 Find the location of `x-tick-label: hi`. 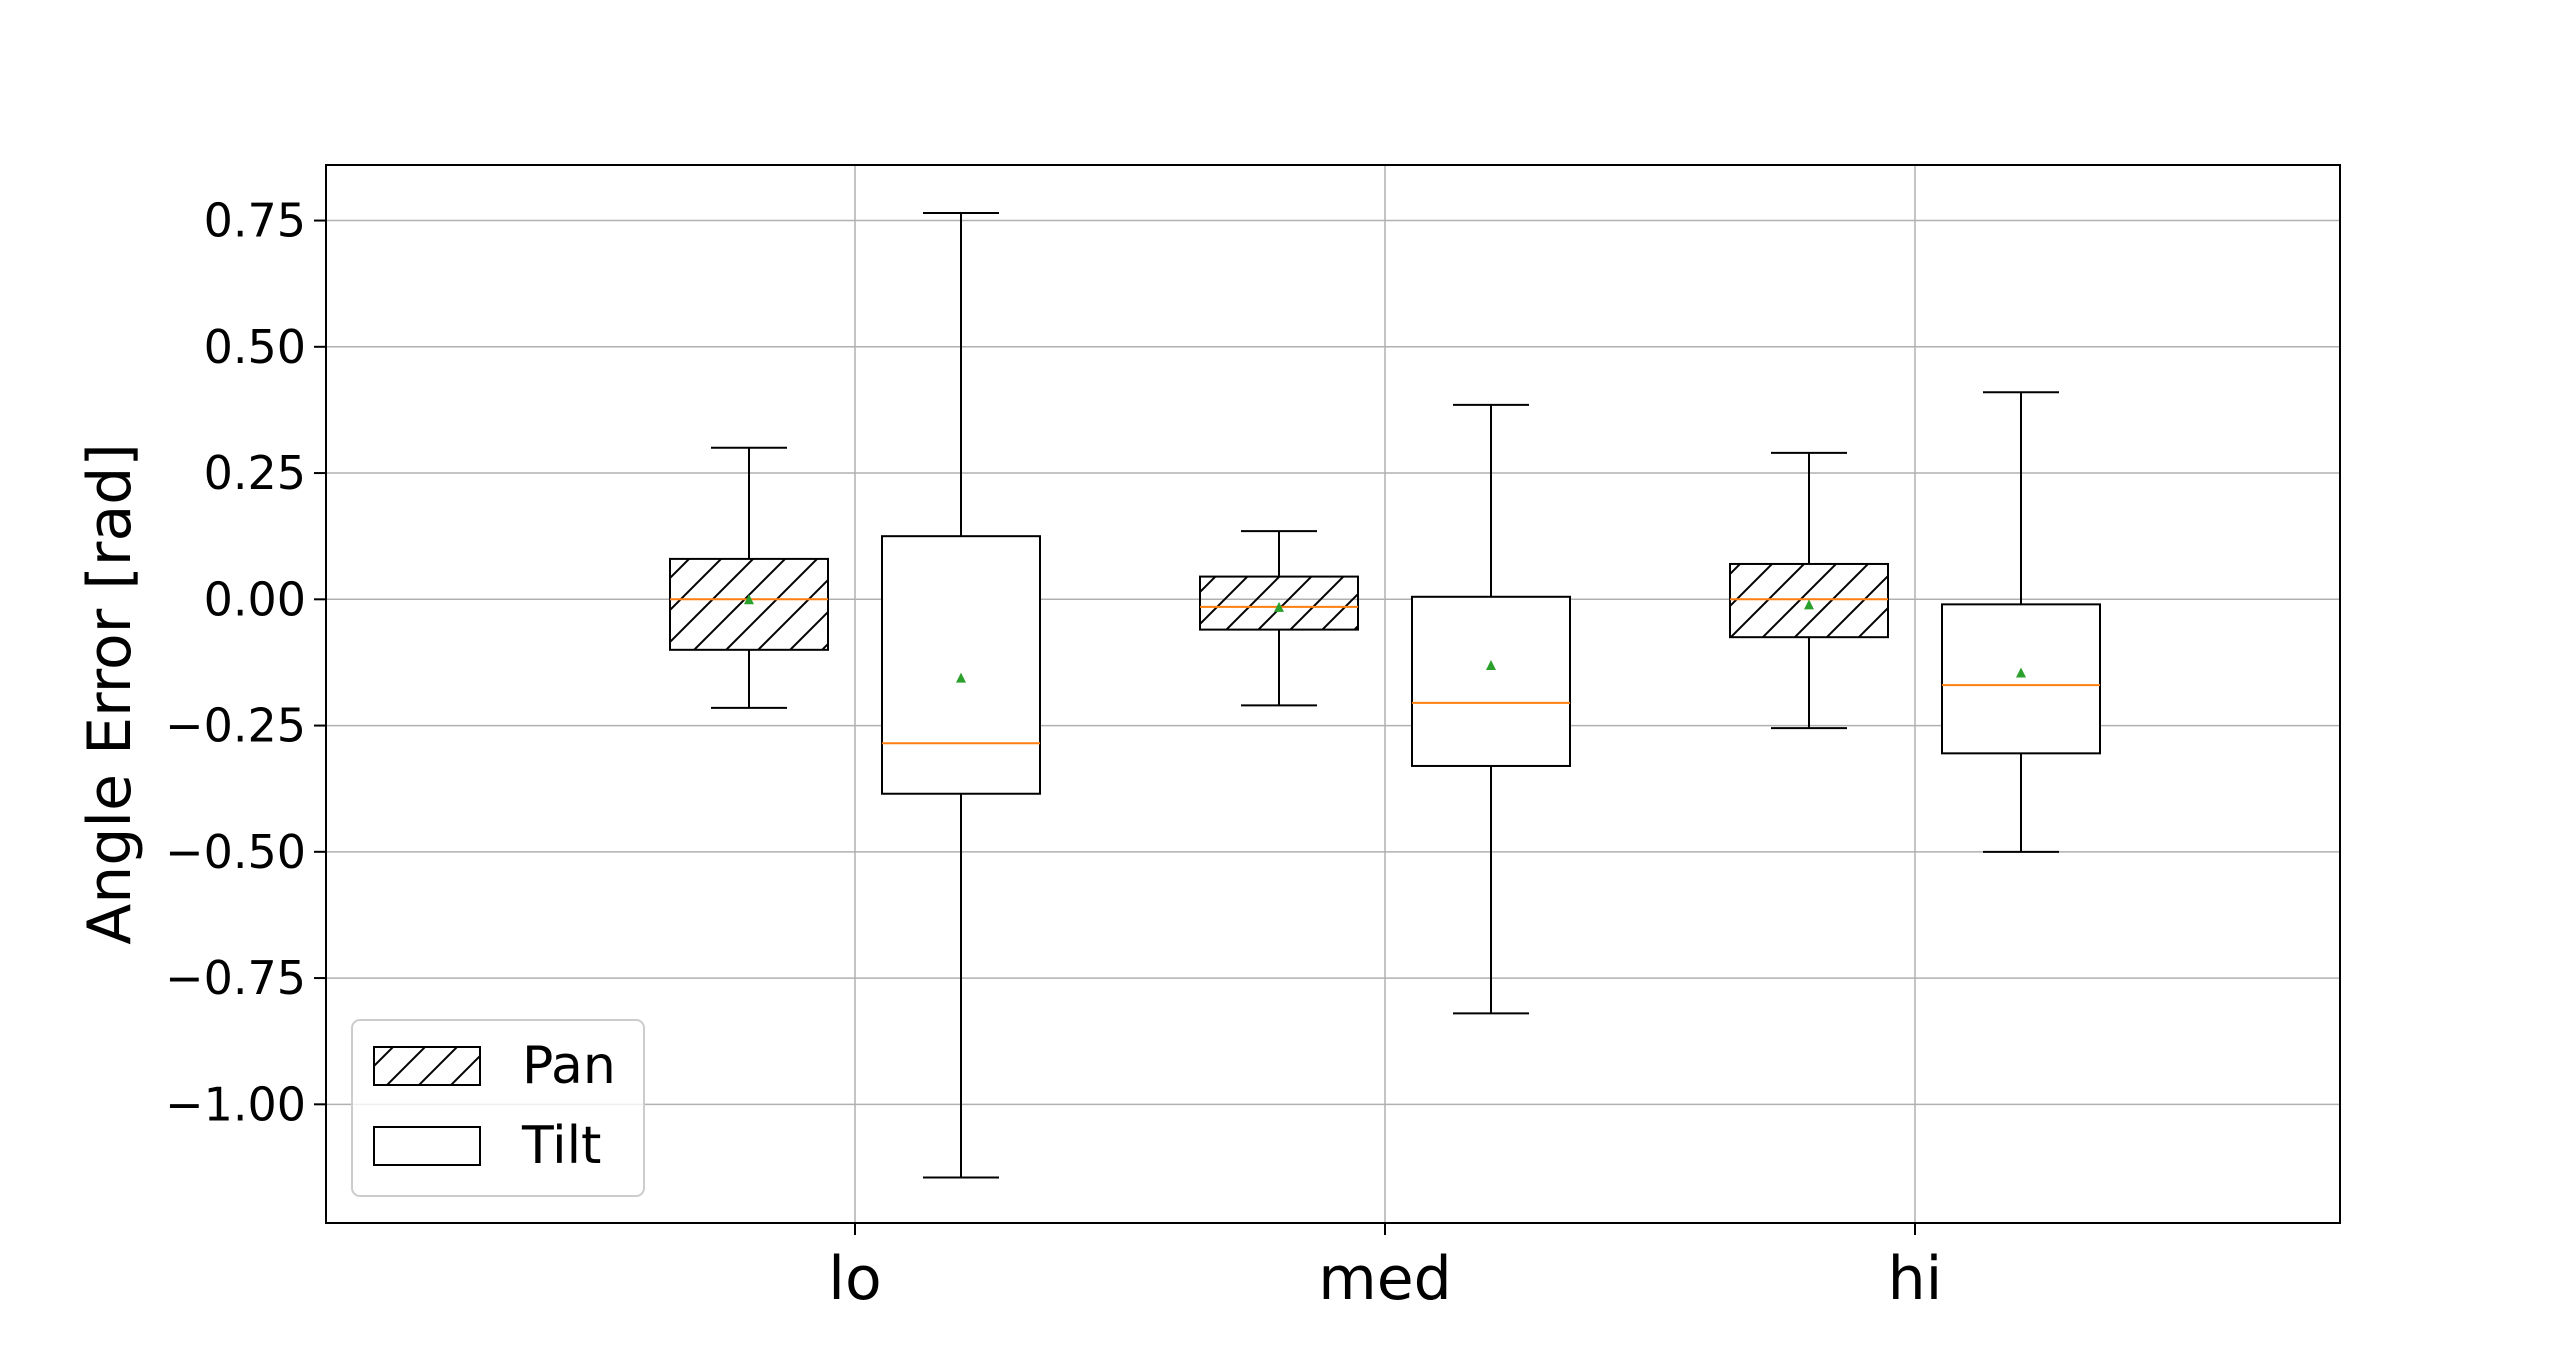

x-tick-label: hi is located at coordinates (1915, 1279).